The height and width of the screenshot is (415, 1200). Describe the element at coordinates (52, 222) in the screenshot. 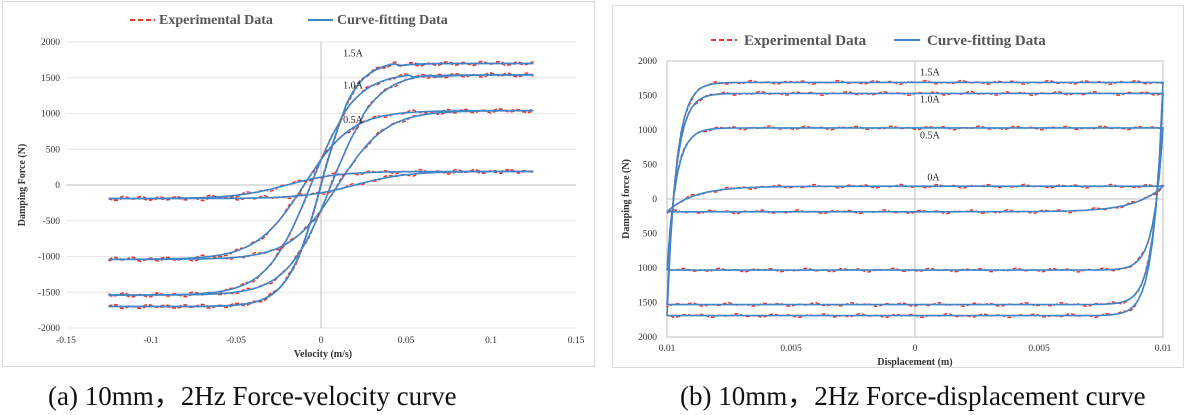

I see `y-tick-label: -500` at that location.